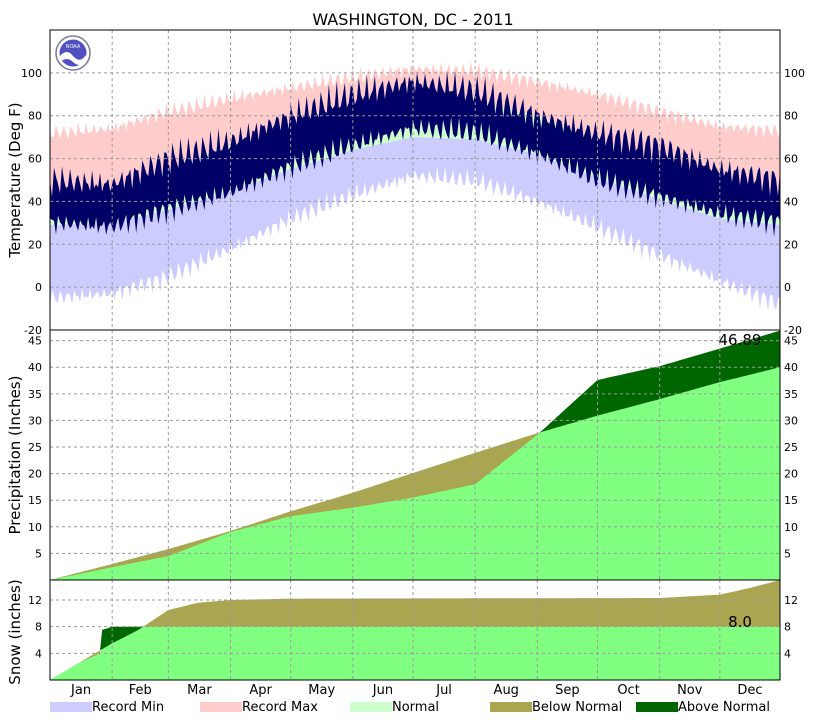 The width and height of the screenshot is (830, 720). What do you see at coordinates (791, 500) in the screenshot?
I see `y-tick-label-right: 15` at bounding box center [791, 500].